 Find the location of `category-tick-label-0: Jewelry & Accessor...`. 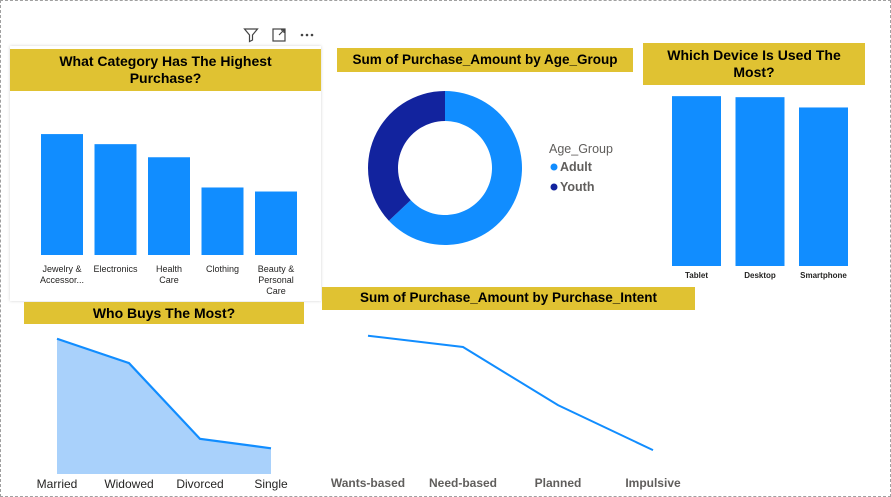

category-tick-label-0: Jewelry & Accessor... is located at coordinates (62, 274).